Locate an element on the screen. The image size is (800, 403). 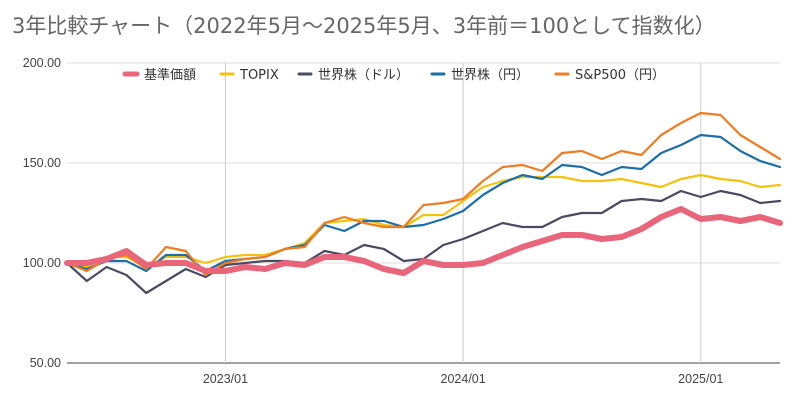
x-tick-label: 2024/01 is located at coordinates (463, 379).